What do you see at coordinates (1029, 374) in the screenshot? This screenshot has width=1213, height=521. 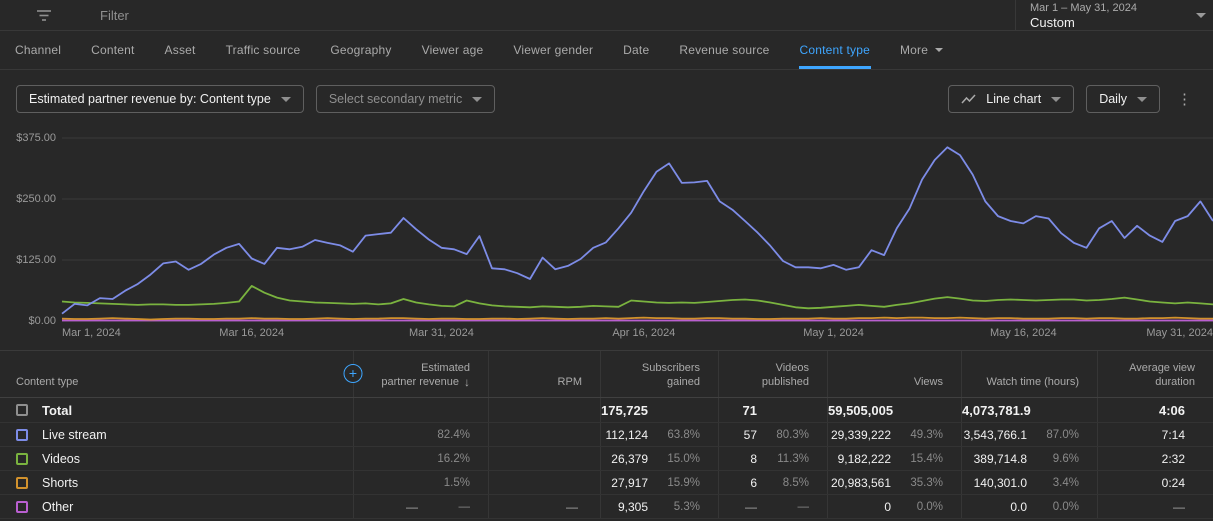 I see `column-header-watch-time: Watch time (hours)` at bounding box center [1029, 374].